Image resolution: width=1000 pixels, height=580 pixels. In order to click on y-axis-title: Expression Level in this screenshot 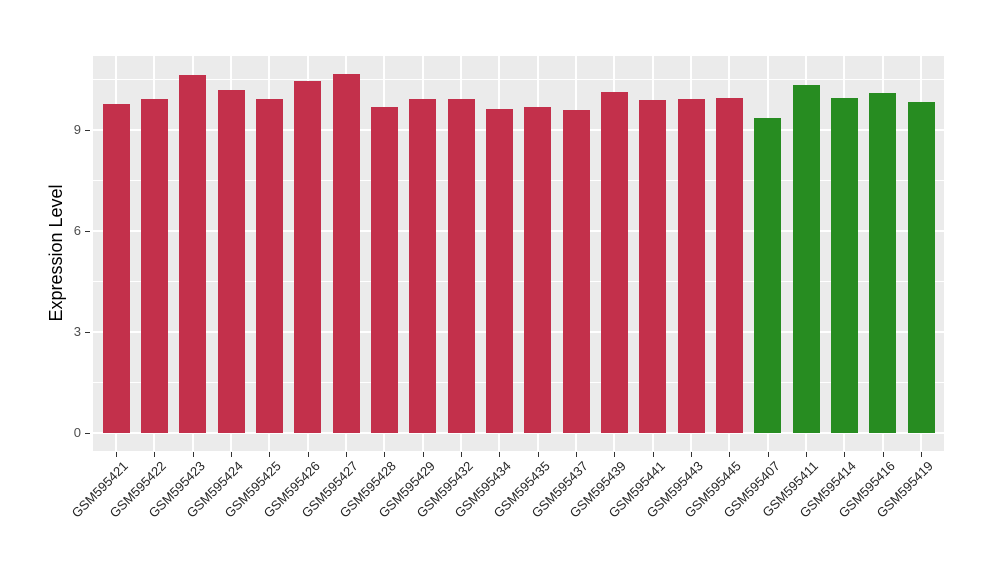, I will do `click(56, 253)`.